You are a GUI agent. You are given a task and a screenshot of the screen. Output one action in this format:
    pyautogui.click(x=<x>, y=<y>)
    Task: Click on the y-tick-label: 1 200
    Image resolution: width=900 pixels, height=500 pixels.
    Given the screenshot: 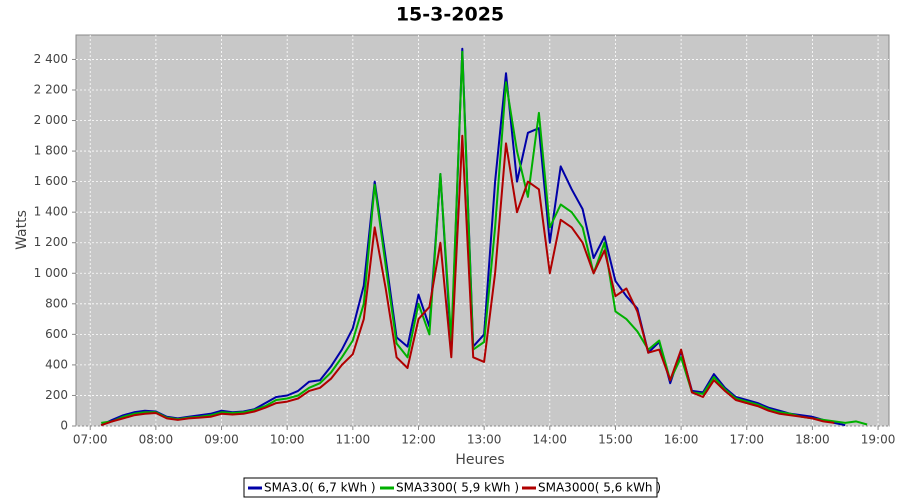 What is the action you would take?
    pyautogui.click(x=51, y=242)
    